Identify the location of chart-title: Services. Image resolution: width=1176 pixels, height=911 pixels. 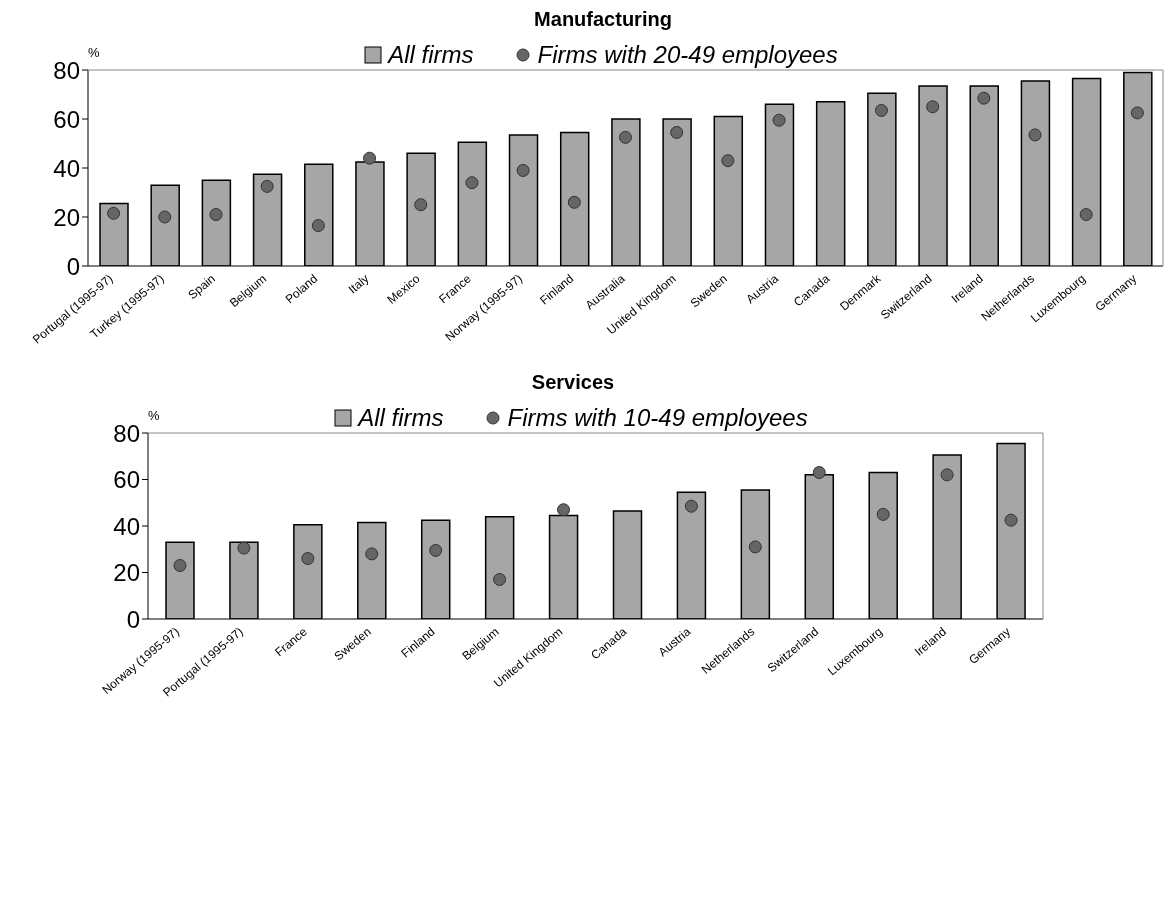
(573, 382).